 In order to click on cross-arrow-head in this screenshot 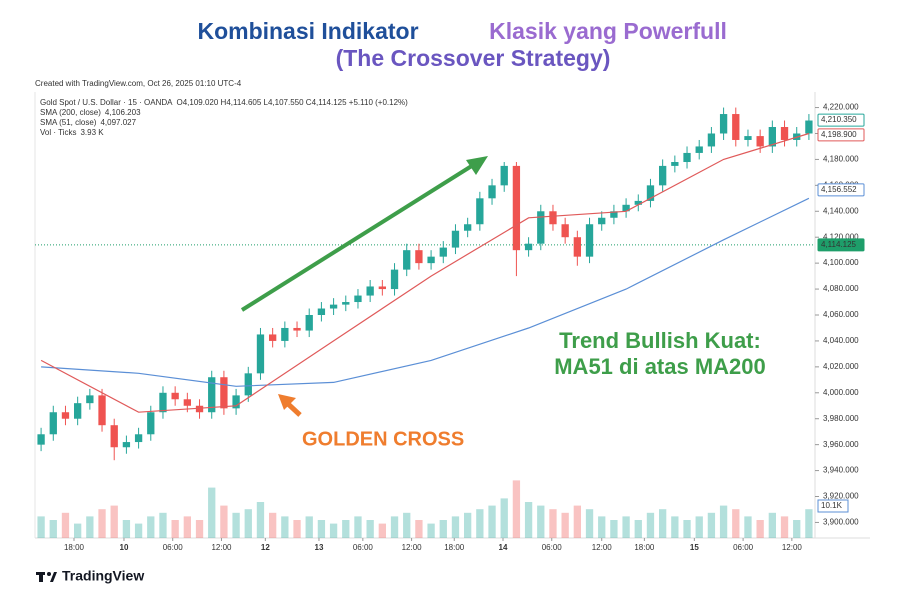, I will do `click(287, 402)`.